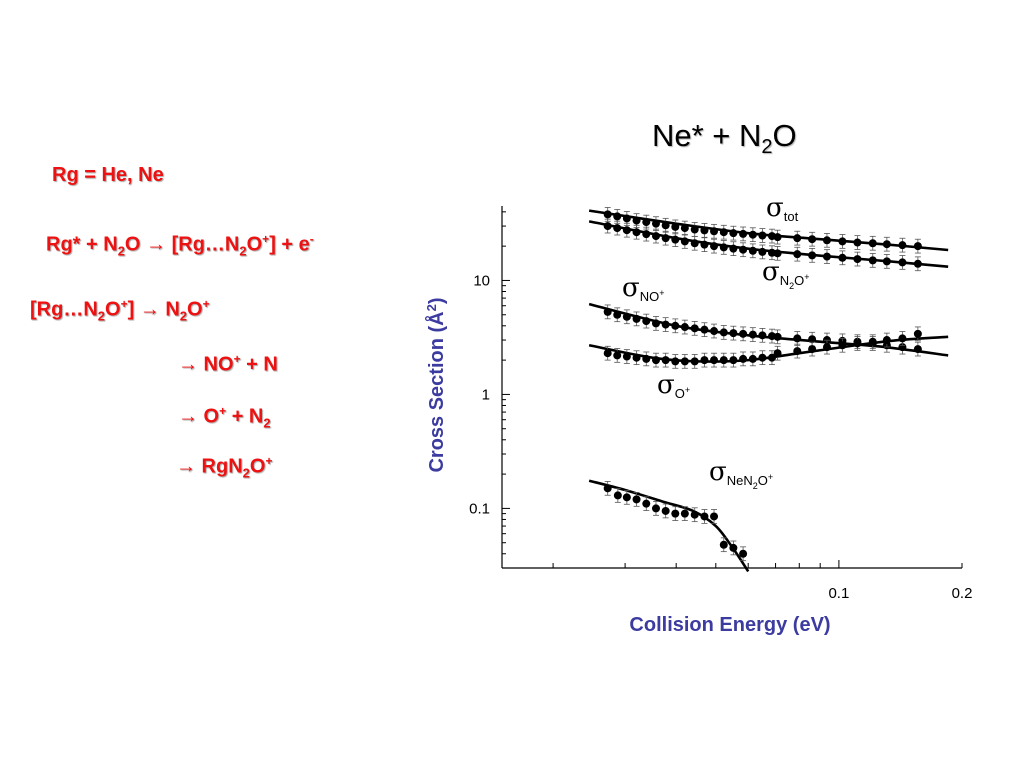 Image resolution: width=1024 pixels, height=768 pixels. What do you see at coordinates (762, 384) in the screenshot?
I see `data-points` at bounding box center [762, 384].